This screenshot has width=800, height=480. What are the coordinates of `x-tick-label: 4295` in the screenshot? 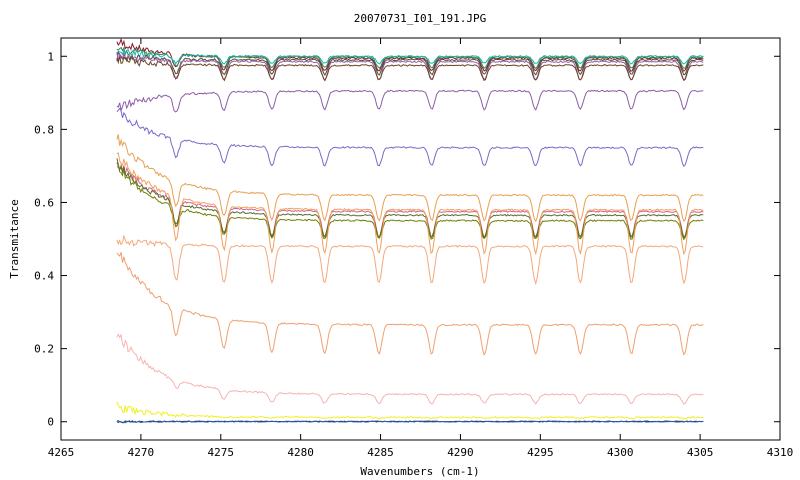 It's located at (540, 452).